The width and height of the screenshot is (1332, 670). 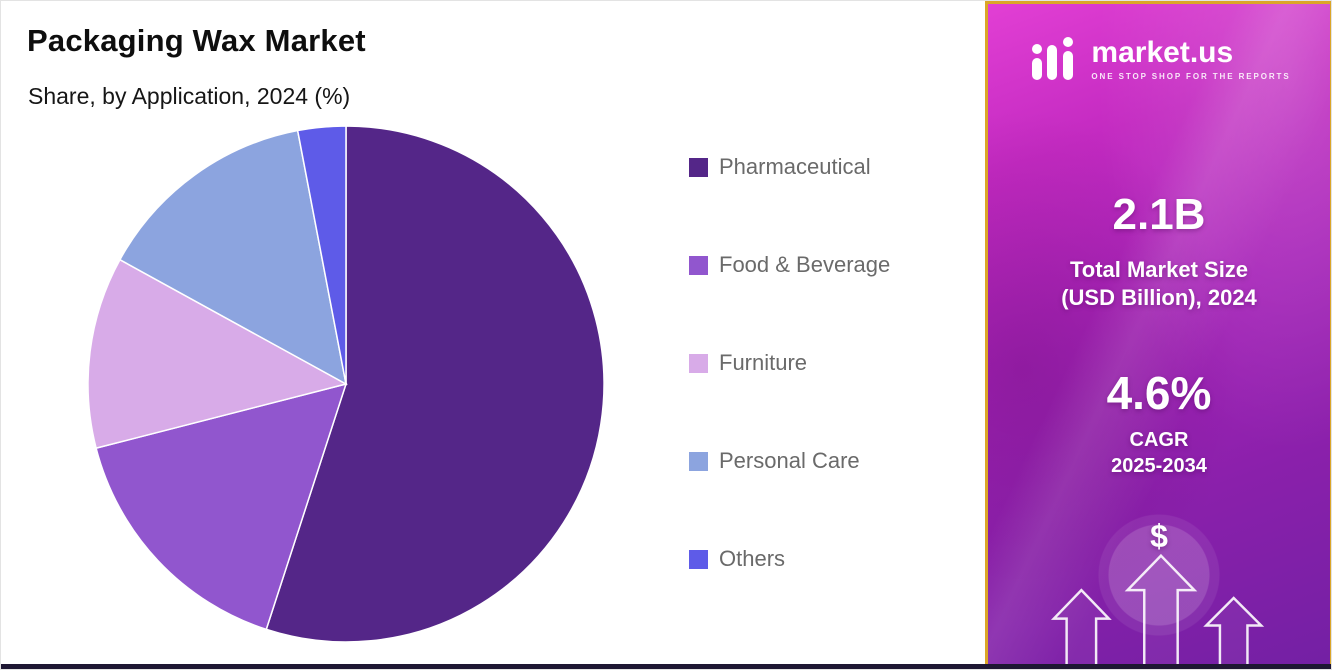 I want to click on cagr-label: CAGR 2025-2034, so click(x=1159, y=453).